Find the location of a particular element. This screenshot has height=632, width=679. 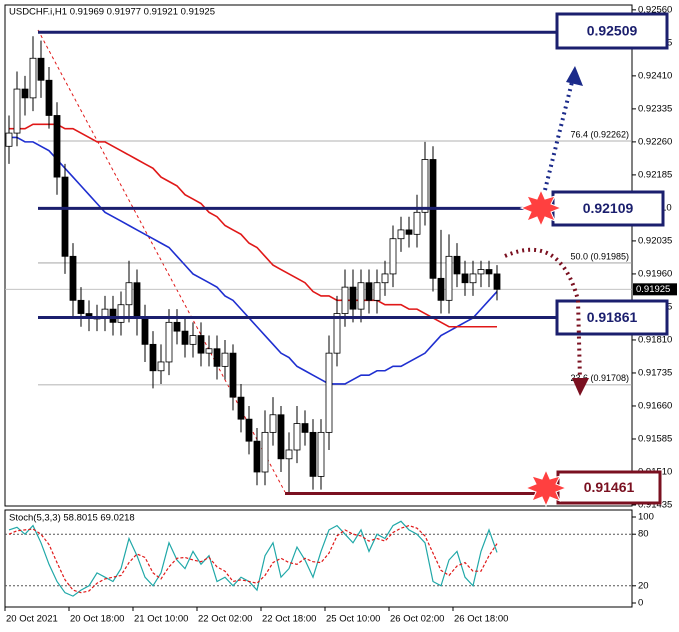

y-tick-label: 0.92035 is located at coordinates (655, 240).